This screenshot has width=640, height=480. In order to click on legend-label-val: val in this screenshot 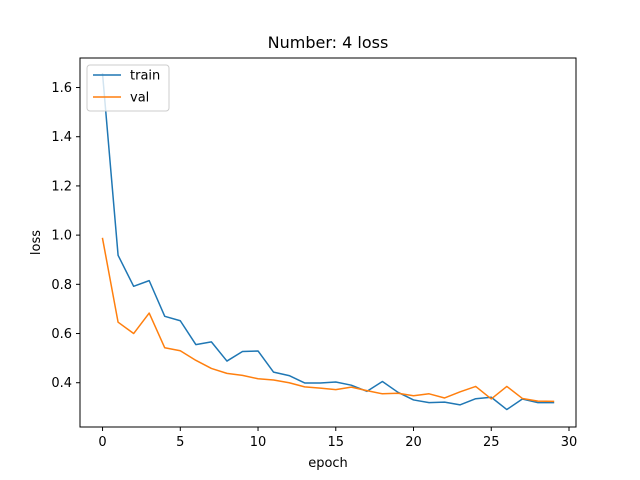, I will do `click(139, 98)`.